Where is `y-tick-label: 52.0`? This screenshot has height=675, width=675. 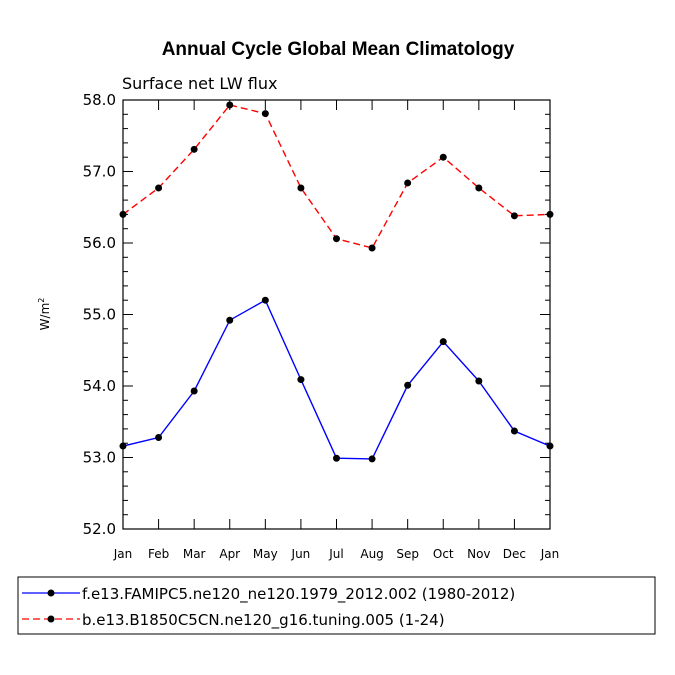 y-tick-label: 52.0 is located at coordinates (99, 529).